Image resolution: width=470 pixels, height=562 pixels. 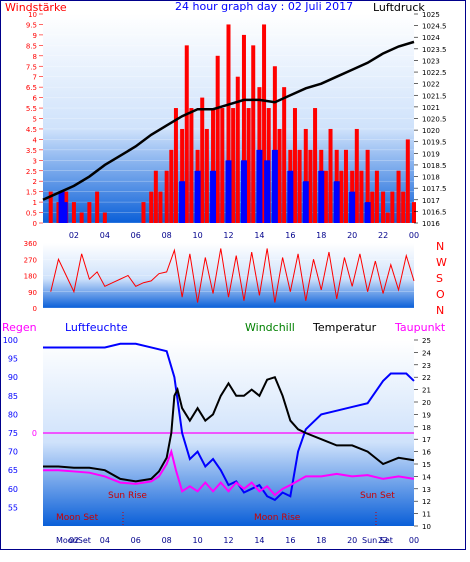 What do you see at coordinates (13, 377) in the screenshot?
I see `humidity-tick-label: 90` at bounding box center [13, 377].